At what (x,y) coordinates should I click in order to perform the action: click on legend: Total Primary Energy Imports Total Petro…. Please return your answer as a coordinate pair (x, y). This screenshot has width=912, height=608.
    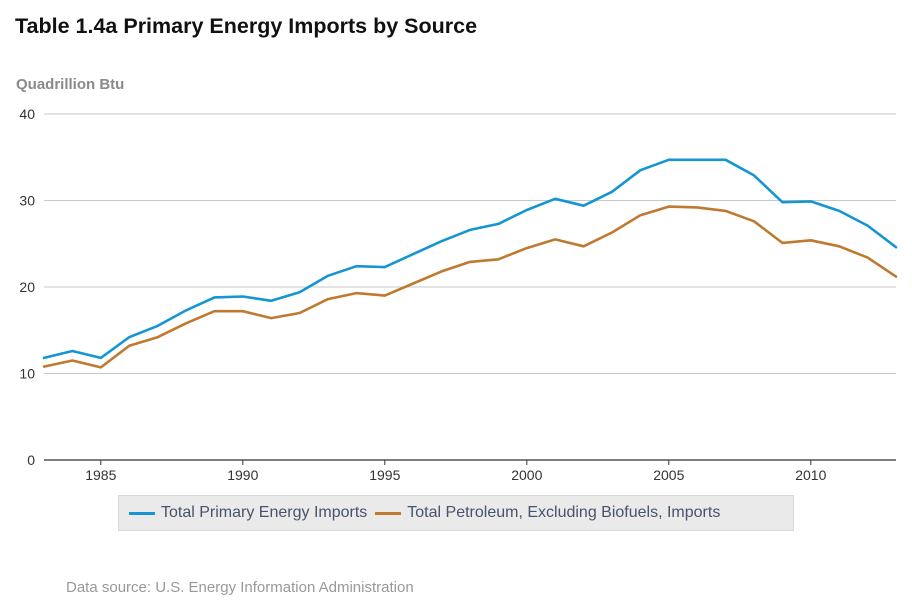
    Looking at the image, I should click on (456, 513).